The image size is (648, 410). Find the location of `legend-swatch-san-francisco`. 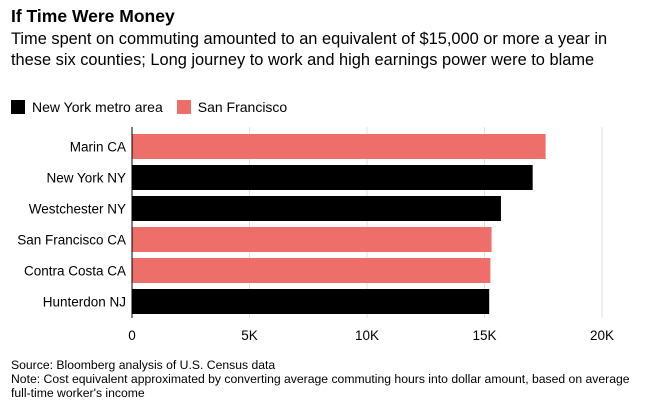

legend-swatch-san-francisco is located at coordinates (183, 107).